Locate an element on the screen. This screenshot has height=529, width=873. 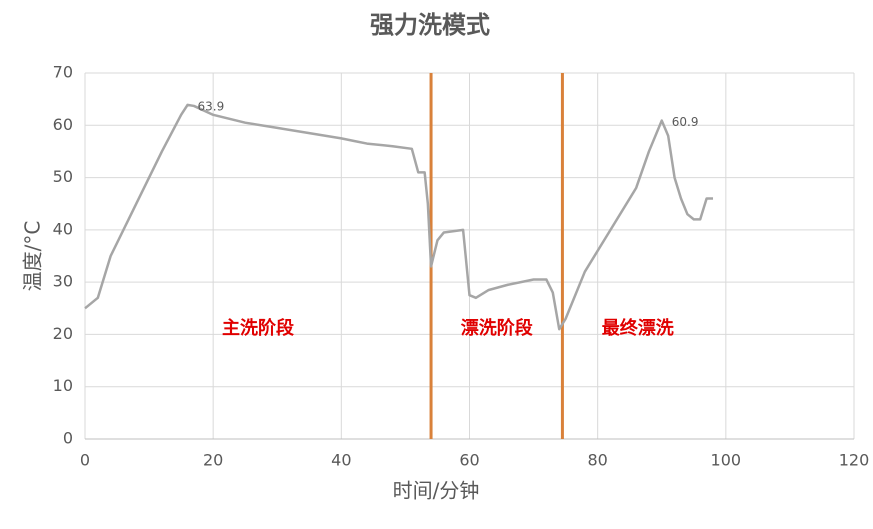
y-tick-label: 10 is located at coordinates (63, 385).